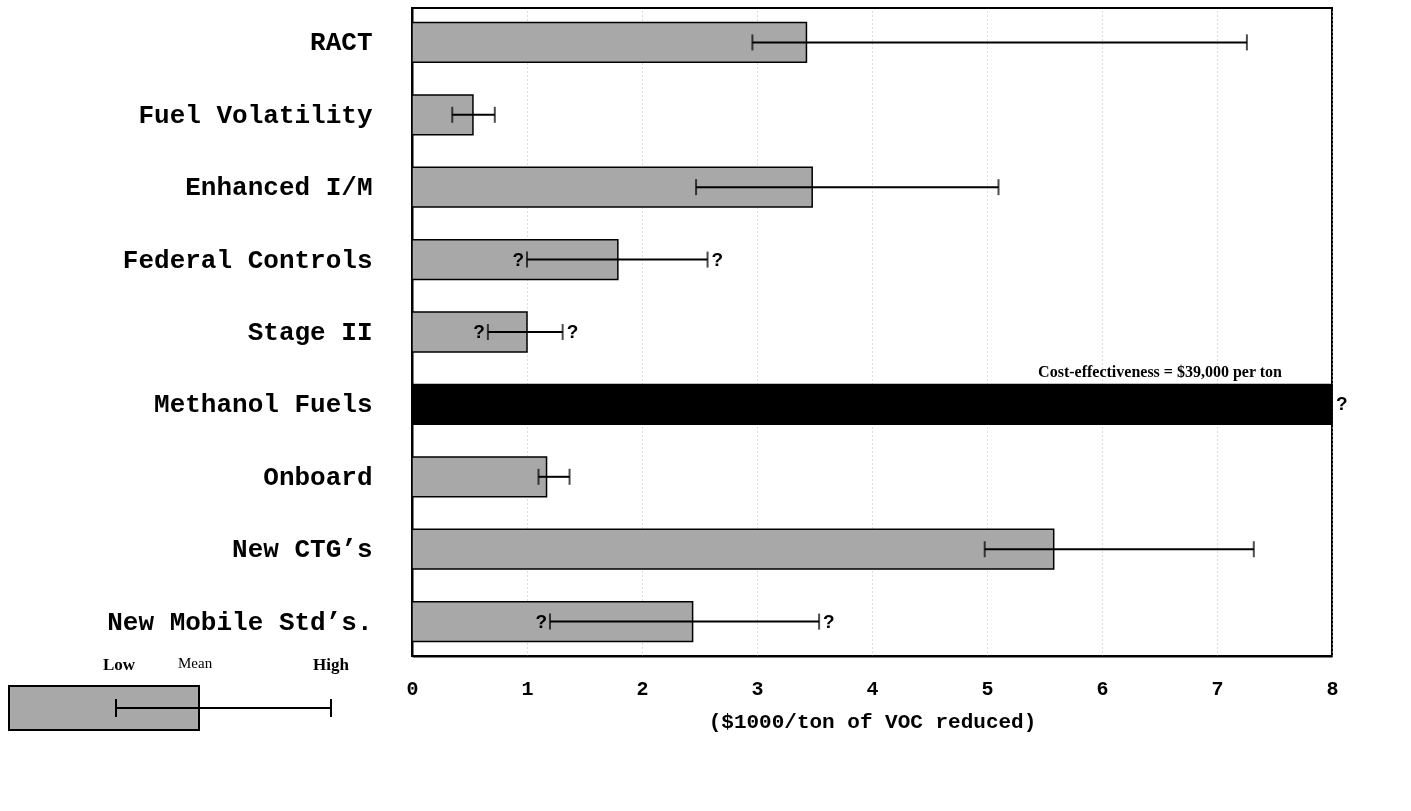  What do you see at coordinates (1160, 372) in the screenshot?
I see `annotation: Cost-effectiveness = $39,000 per ton` at bounding box center [1160, 372].